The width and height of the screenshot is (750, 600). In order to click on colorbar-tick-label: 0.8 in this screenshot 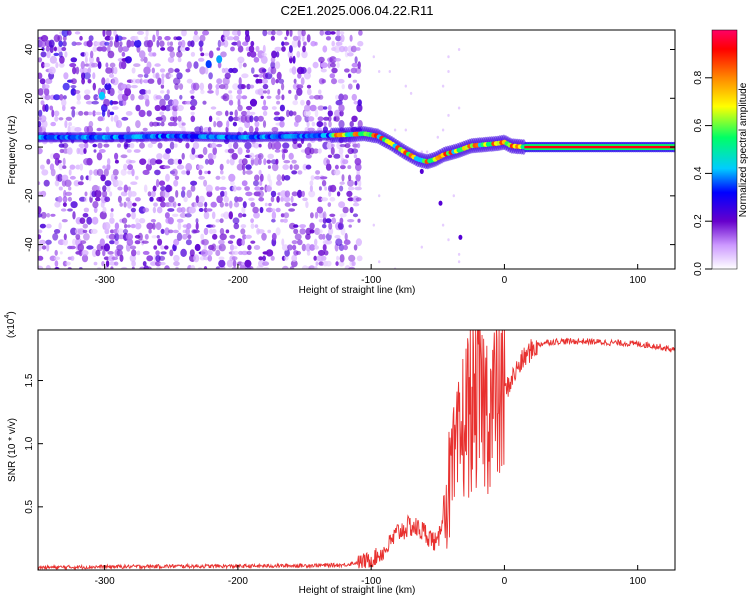, I will do `click(698, 77)`.